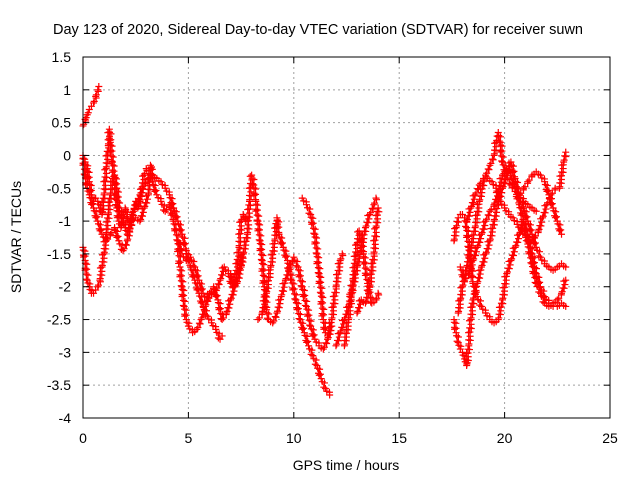 This screenshot has width=640, height=480. Describe the element at coordinates (94, 103) in the screenshot. I see `data-point-prn-b` at that location.